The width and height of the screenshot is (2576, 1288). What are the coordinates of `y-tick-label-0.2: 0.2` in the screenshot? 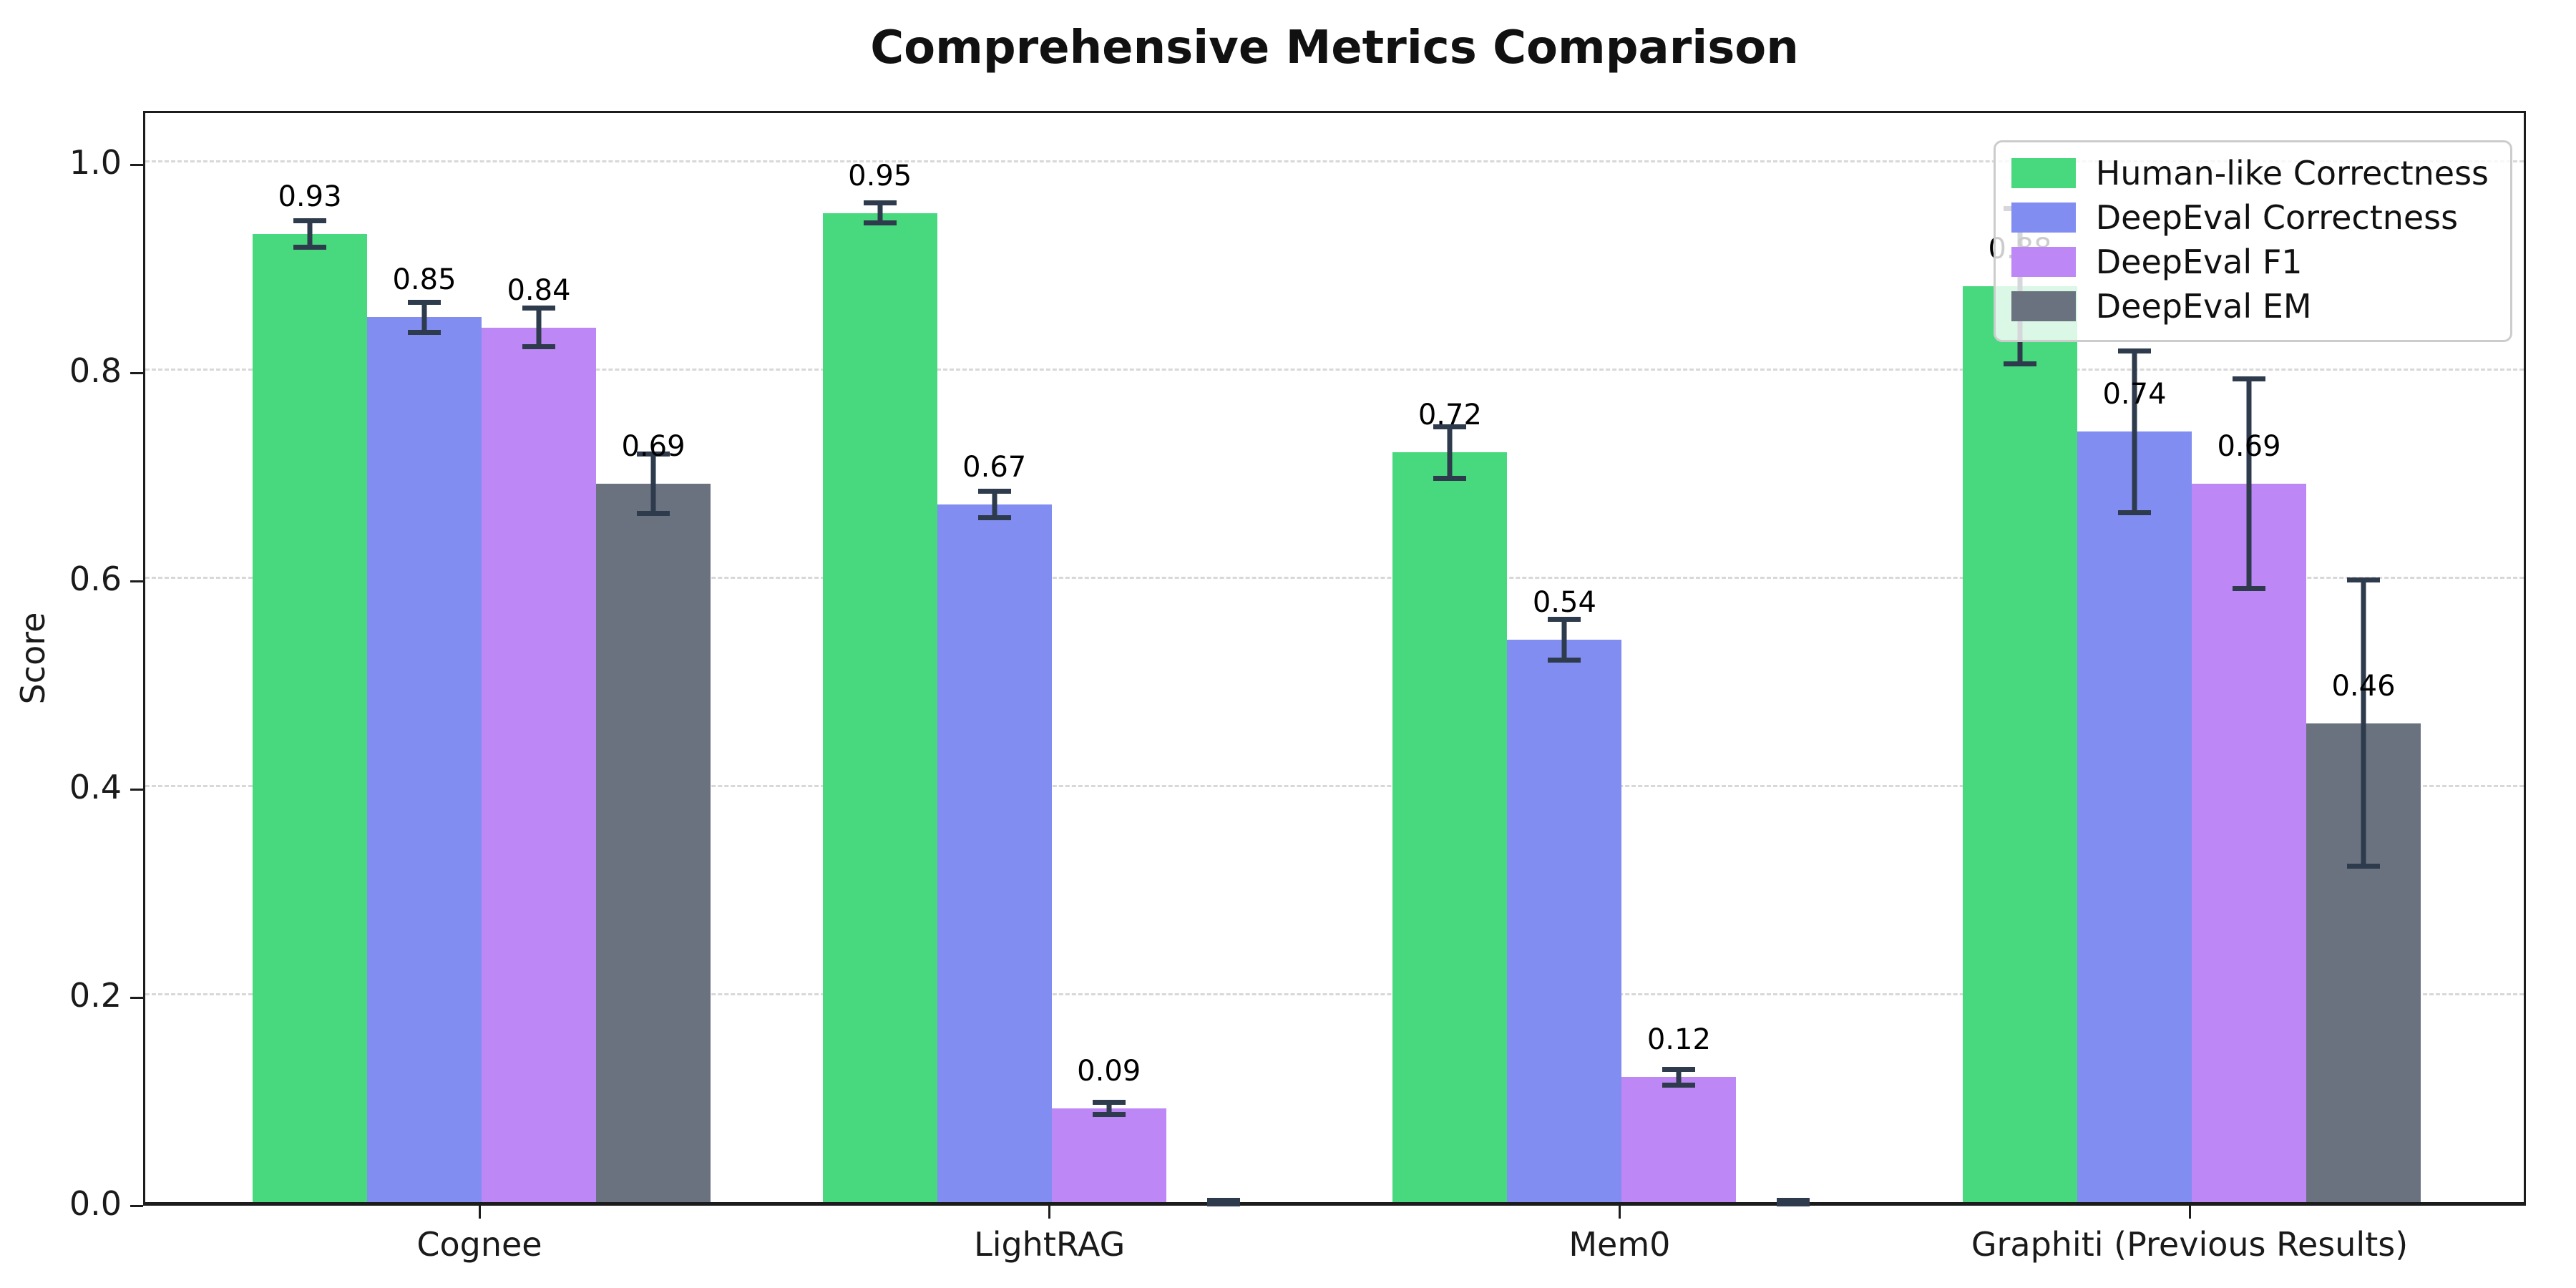 It's located at (95, 995).